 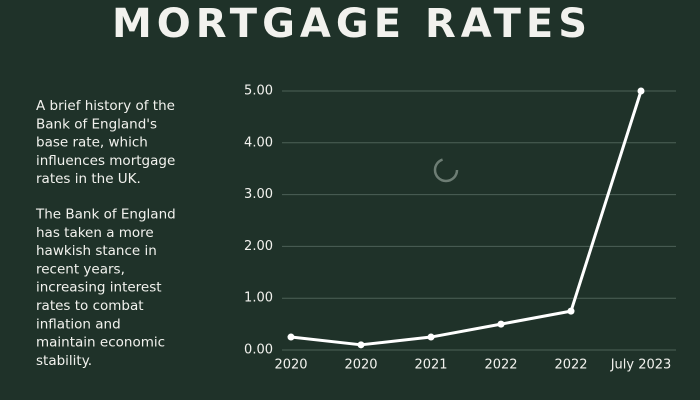 I want to click on description-line: recent years,, so click(x=80, y=269).